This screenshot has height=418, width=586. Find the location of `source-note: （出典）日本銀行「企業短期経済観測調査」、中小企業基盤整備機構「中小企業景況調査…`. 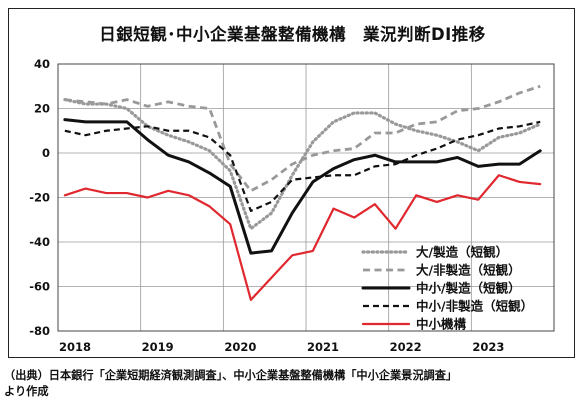

source-note: （出典）日本銀行「企業短期経済観測調査」、中小企業基盤整備機構「中小企業景況調査… is located at coordinates (293, 384).